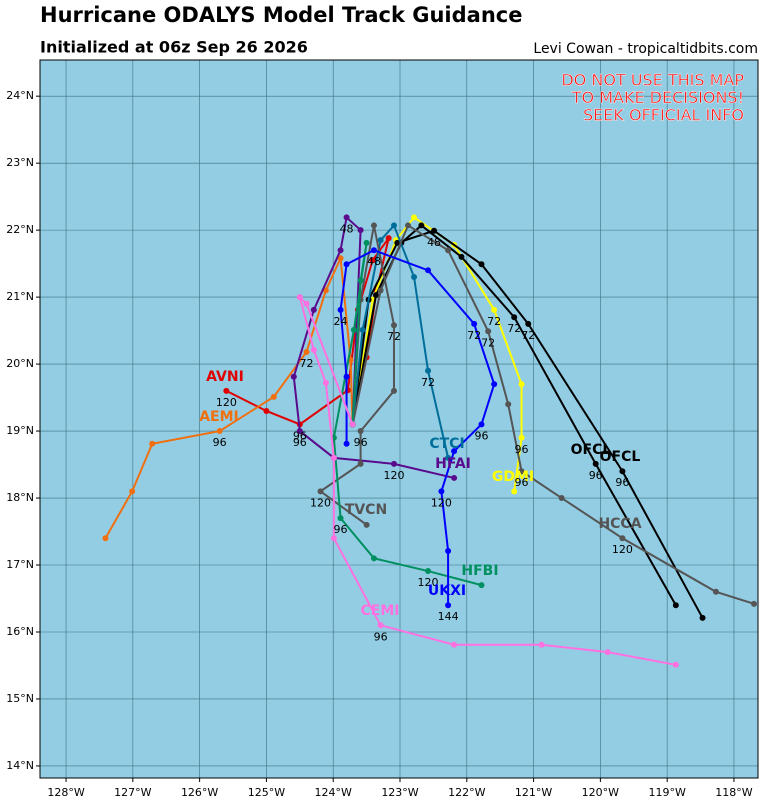 This screenshot has width=768, height=801. What do you see at coordinates (320, 502) in the screenshot?
I see `hour-label: 120` at bounding box center [320, 502].